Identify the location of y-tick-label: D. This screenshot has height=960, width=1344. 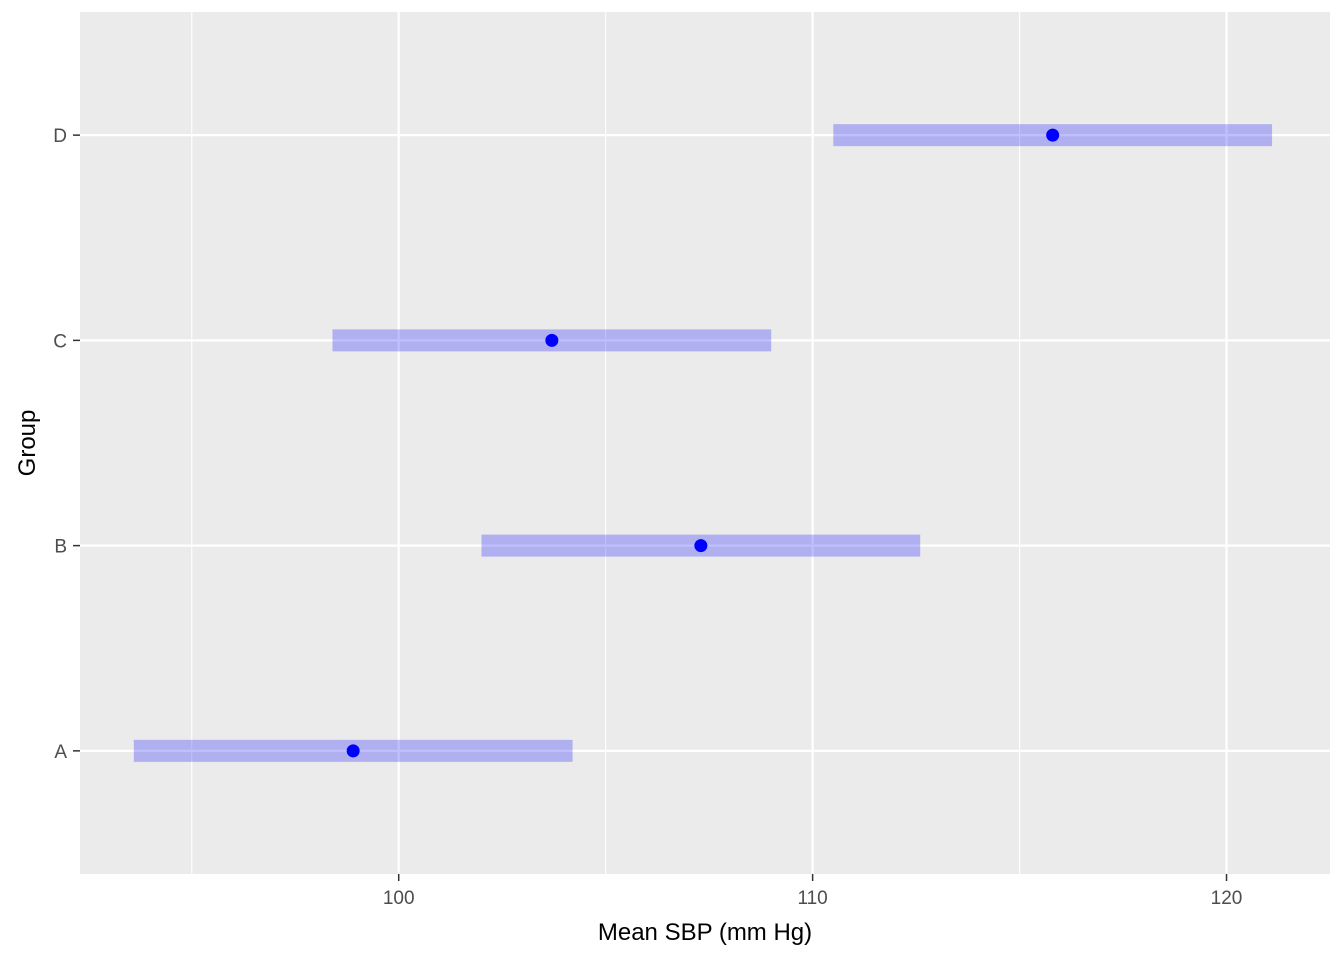
(60, 136).